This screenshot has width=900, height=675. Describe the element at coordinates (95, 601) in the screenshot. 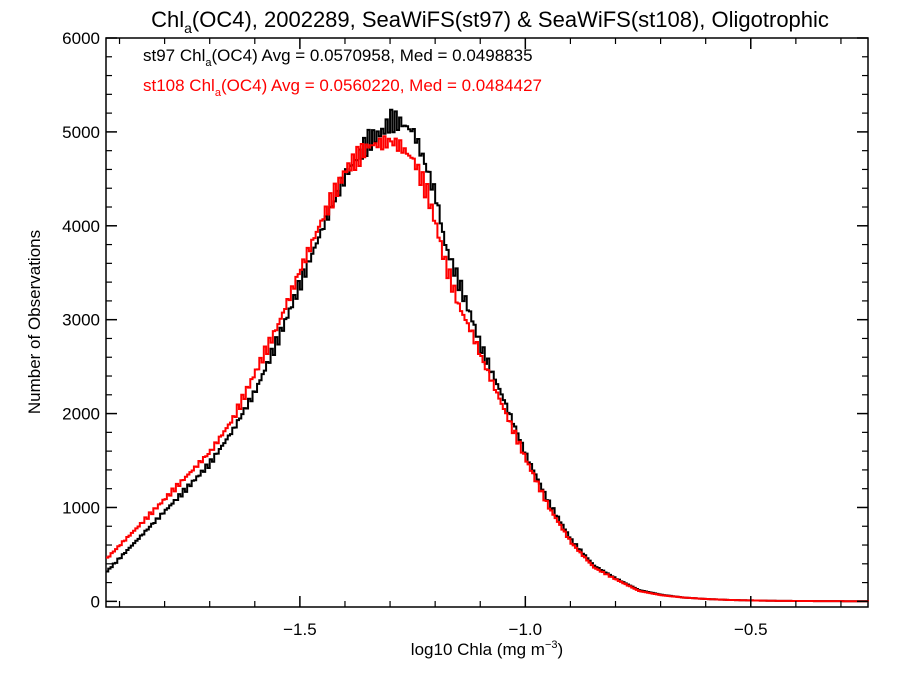

I see `y-tick-label: 0` at that location.